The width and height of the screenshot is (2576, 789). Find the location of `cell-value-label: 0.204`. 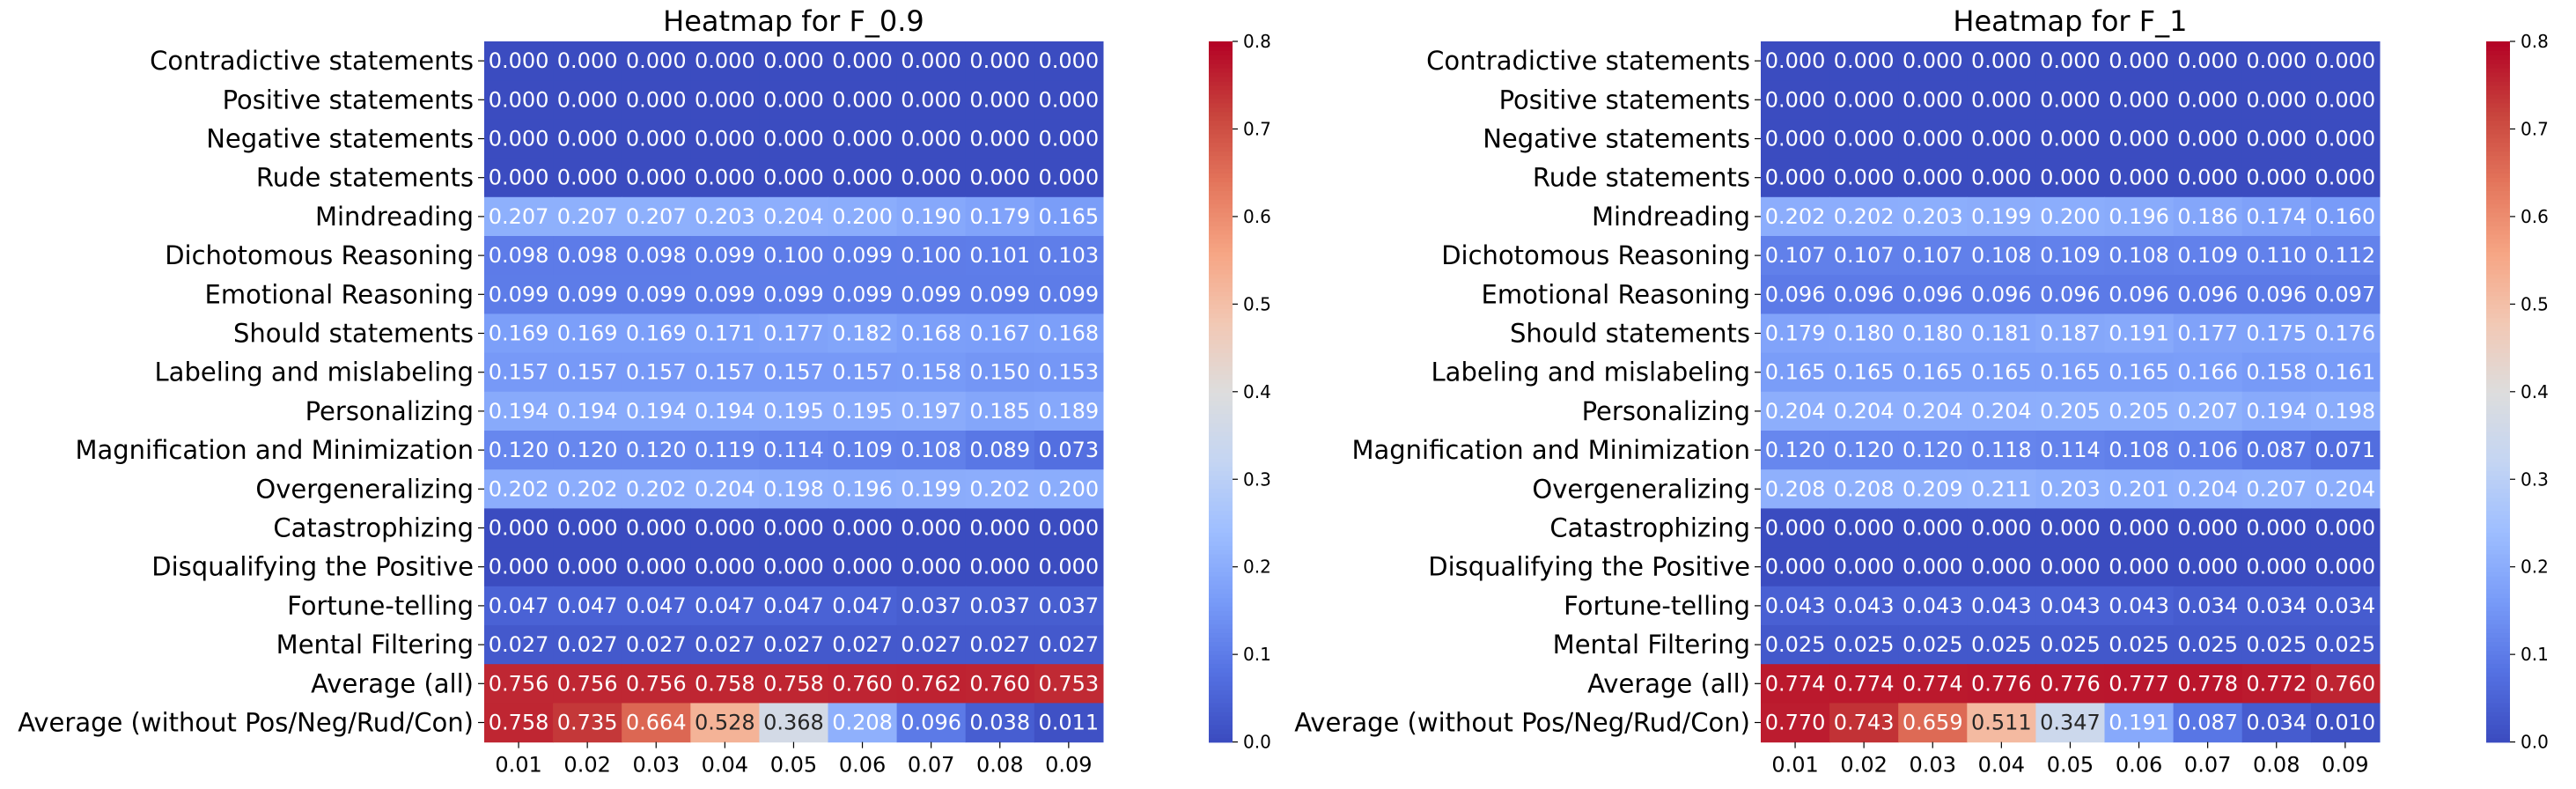

cell-value-label: 0.204 is located at coordinates (793, 216).